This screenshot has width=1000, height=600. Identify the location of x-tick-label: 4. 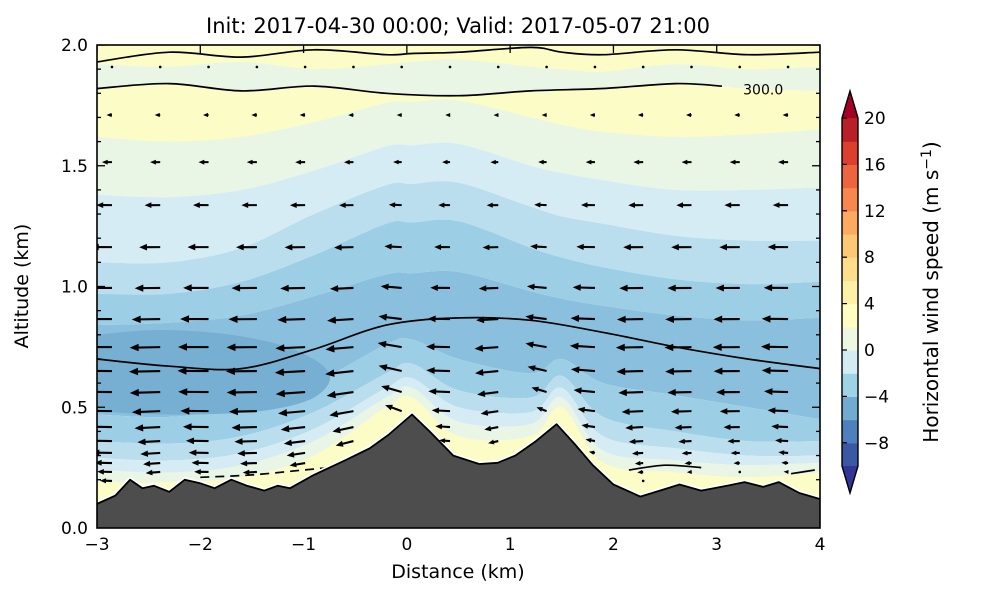
(820, 545).